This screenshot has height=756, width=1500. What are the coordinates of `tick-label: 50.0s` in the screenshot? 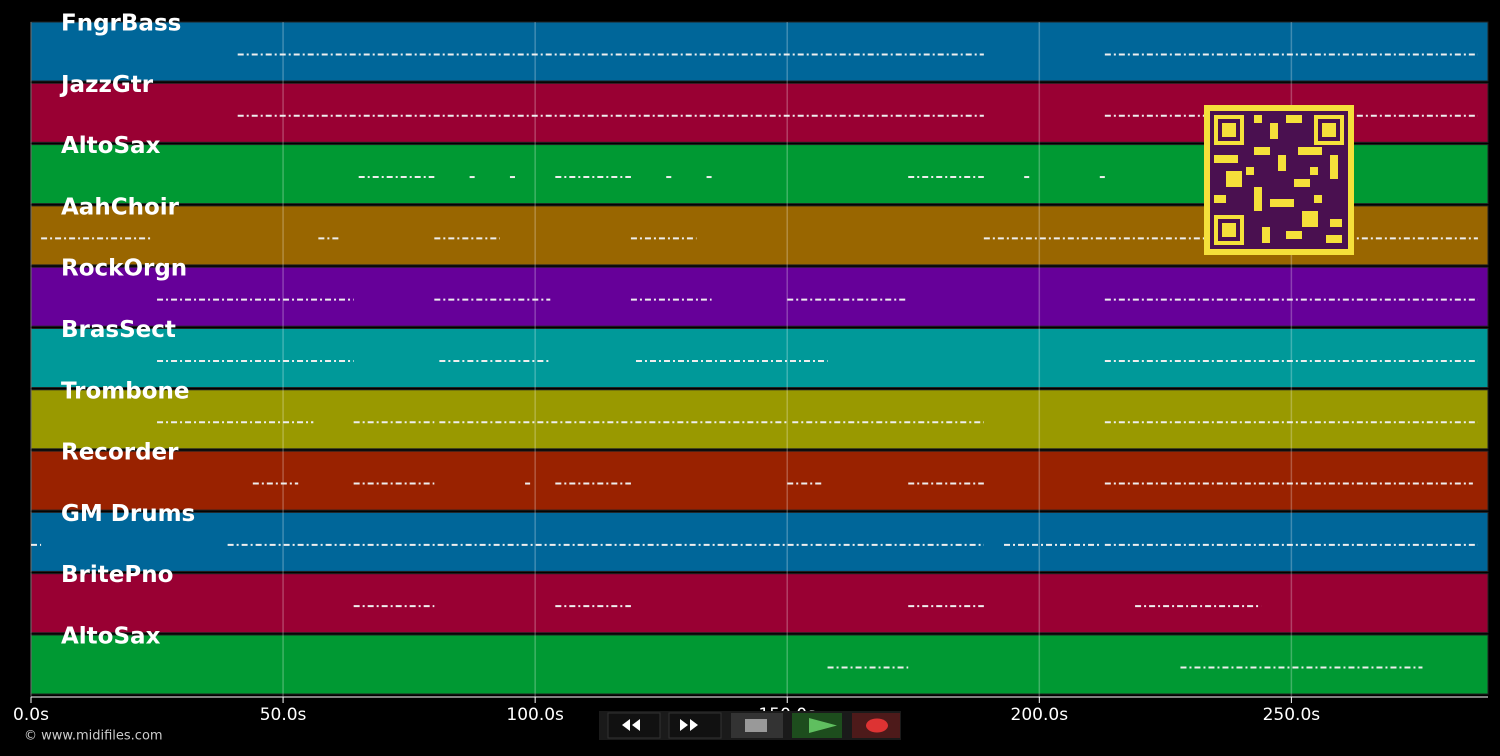 It's located at (283, 715).